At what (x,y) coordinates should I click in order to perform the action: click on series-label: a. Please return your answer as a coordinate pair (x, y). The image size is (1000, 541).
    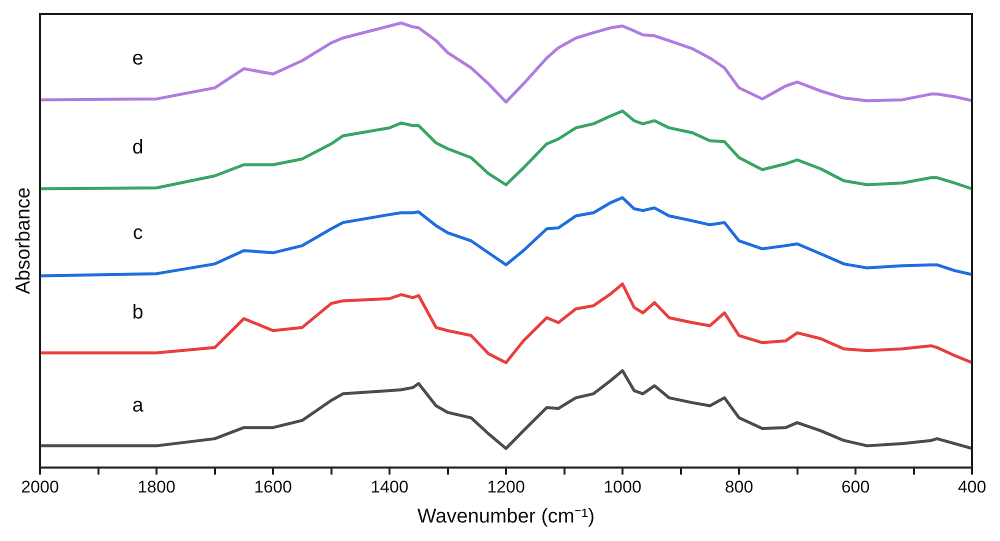
    Looking at the image, I should click on (138, 405).